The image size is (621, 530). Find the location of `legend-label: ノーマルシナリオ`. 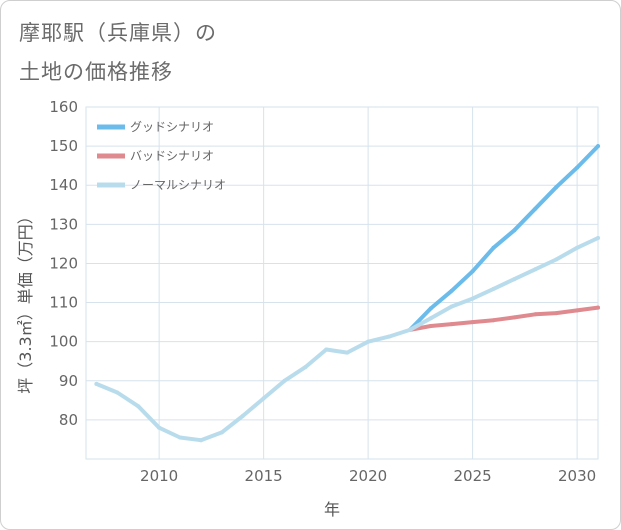

legend-label: ノーマルシナリオ is located at coordinates (178, 185).